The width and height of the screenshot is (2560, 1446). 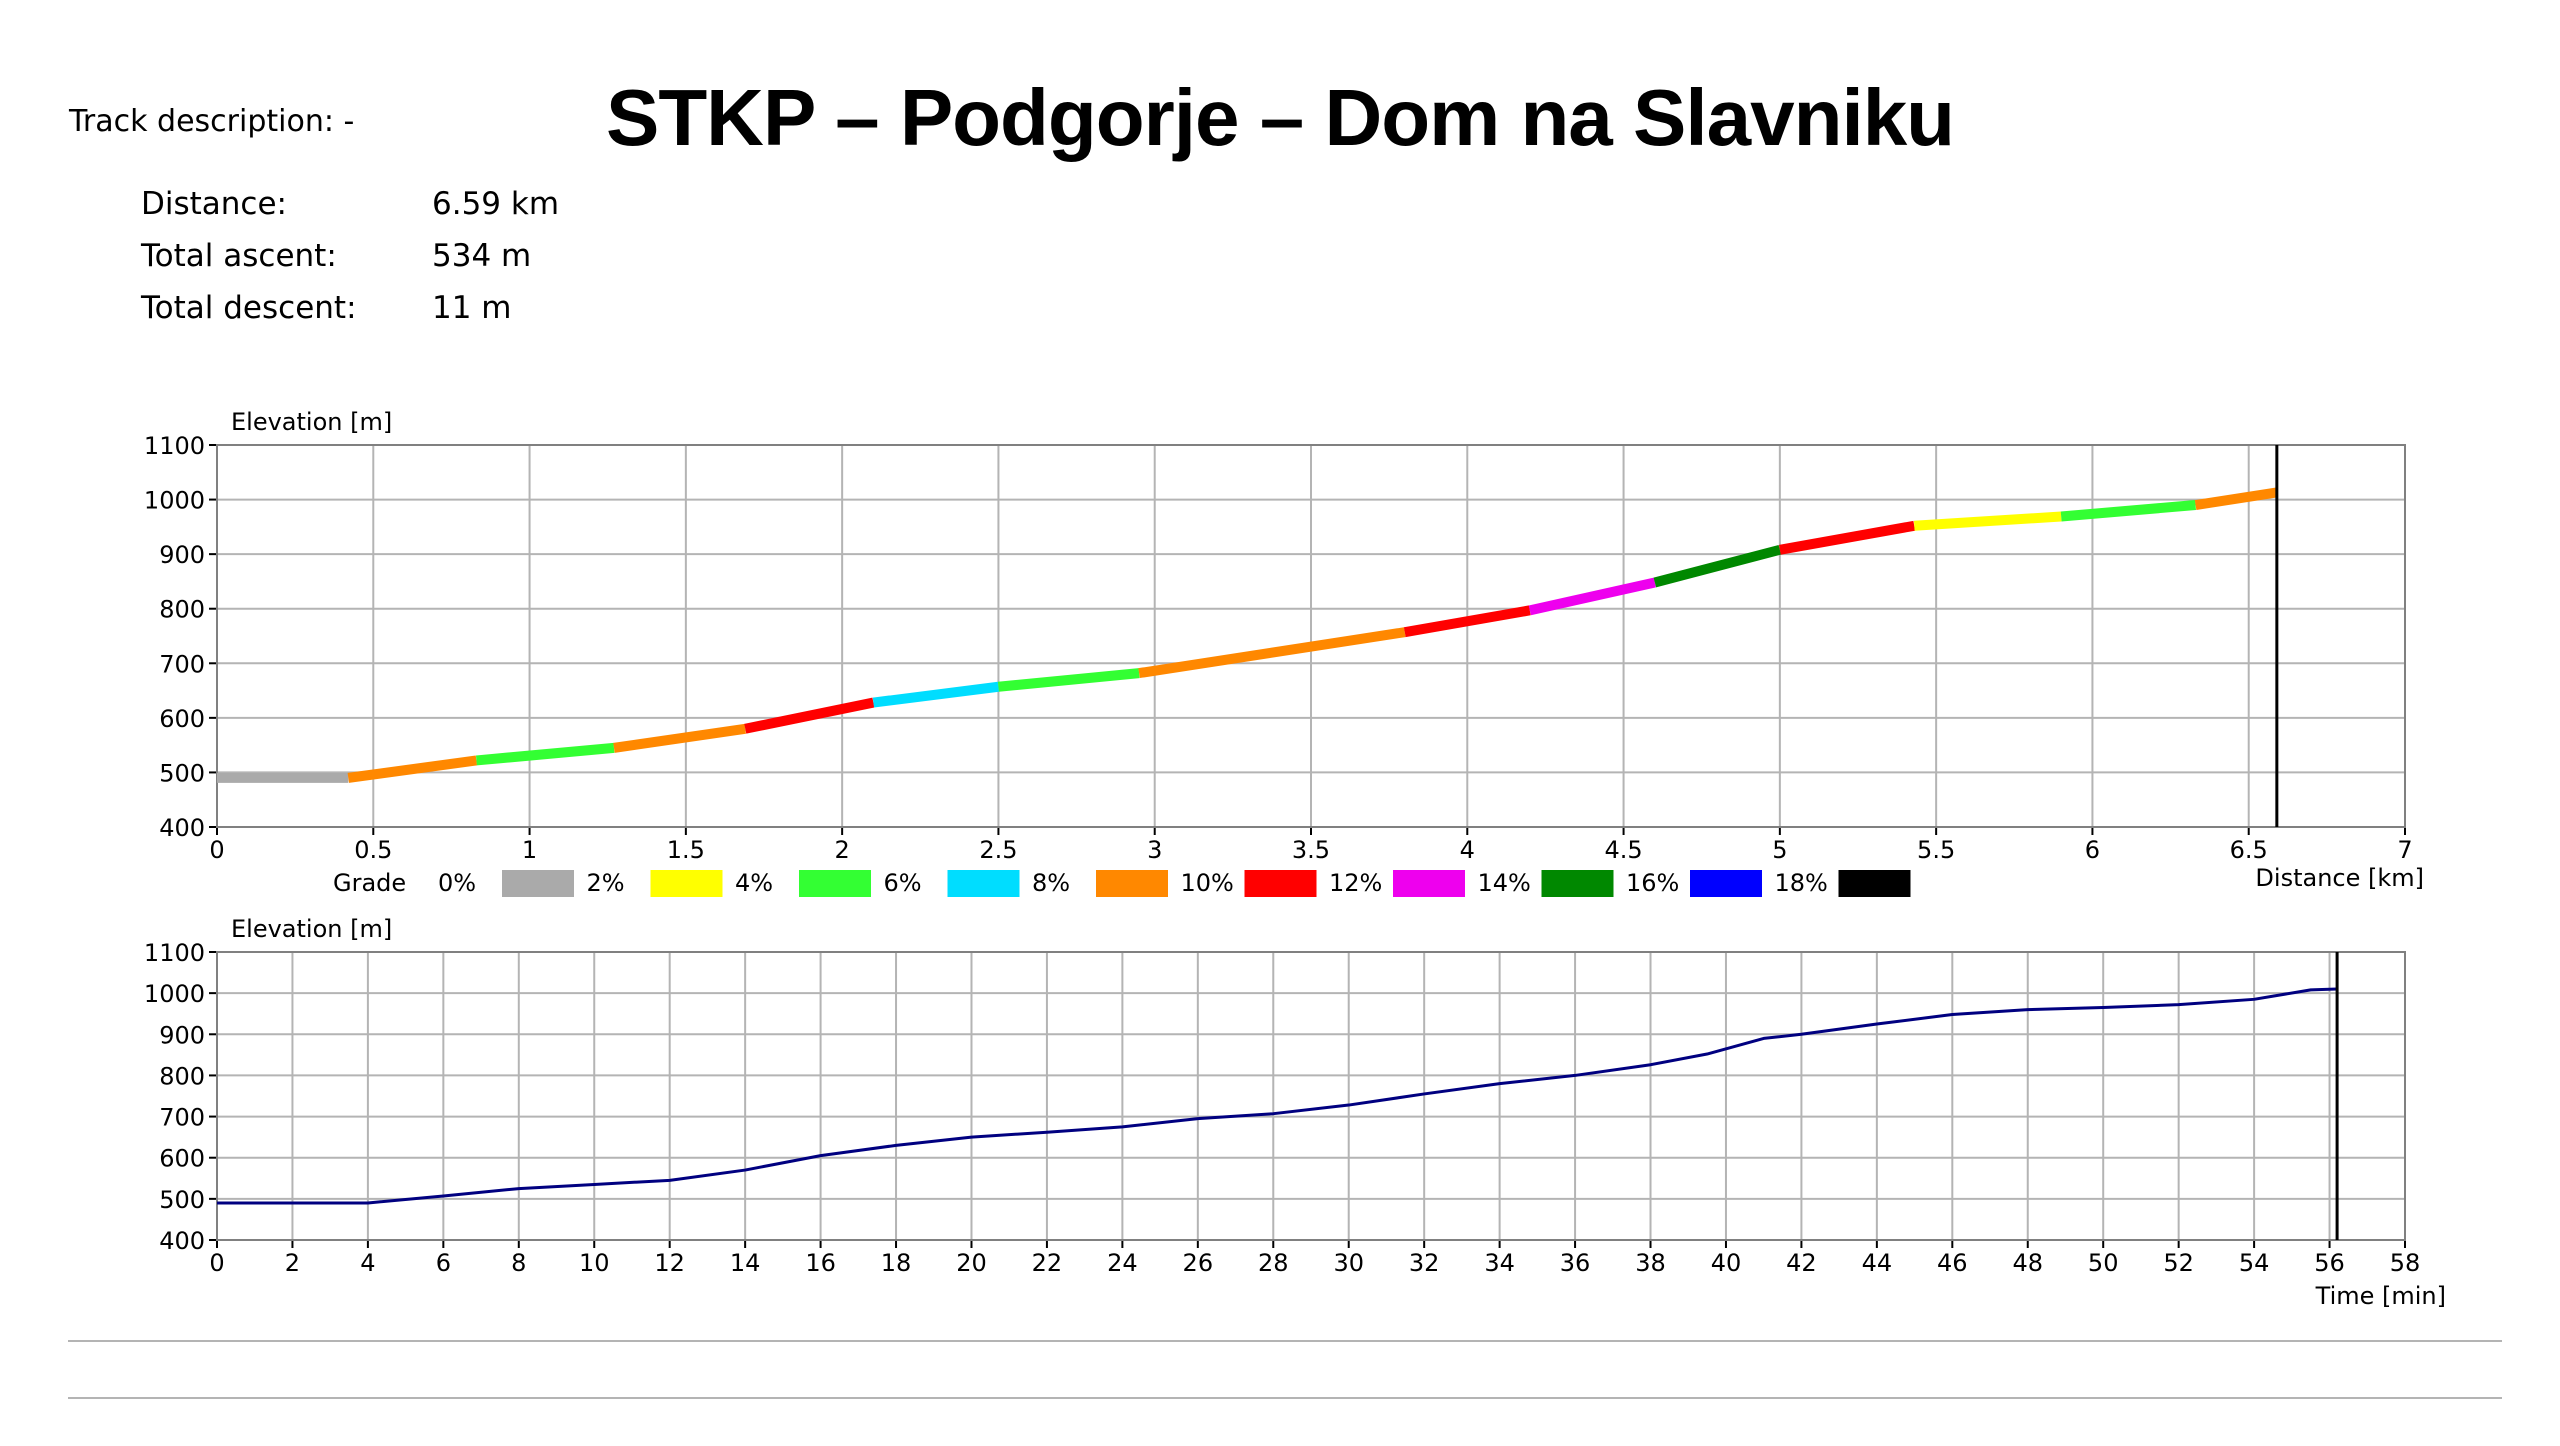 I want to click on chart1-y-axis-label: Elevation [m], so click(x=311, y=422).